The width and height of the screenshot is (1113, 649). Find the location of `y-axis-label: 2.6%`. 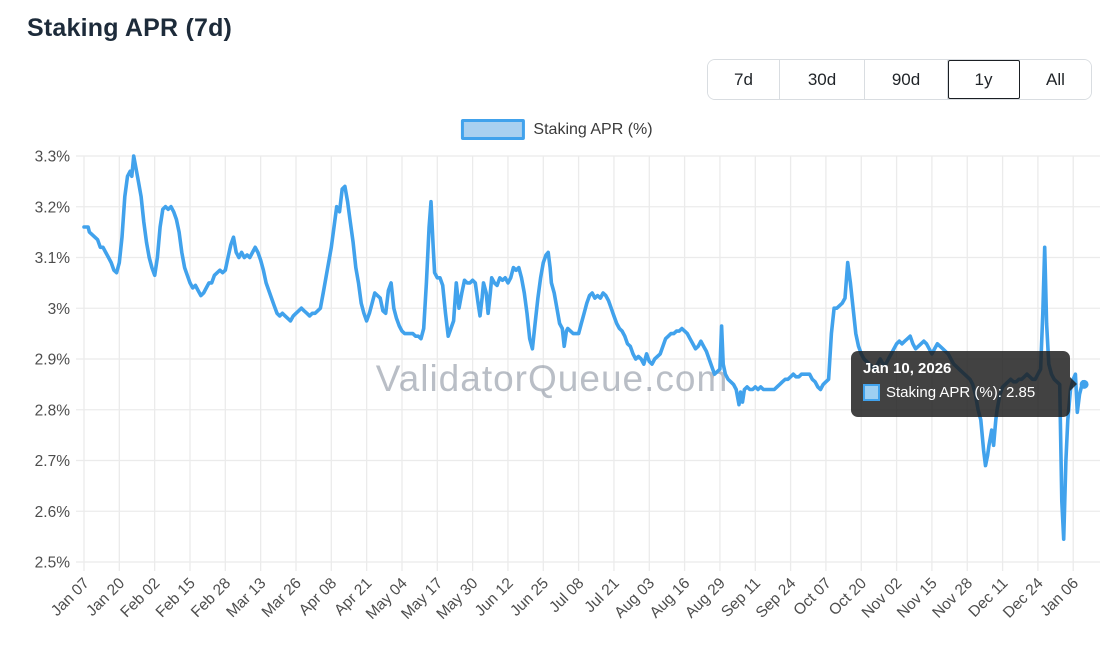

y-axis-label: 2.6% is located at coordinates (53, 512).